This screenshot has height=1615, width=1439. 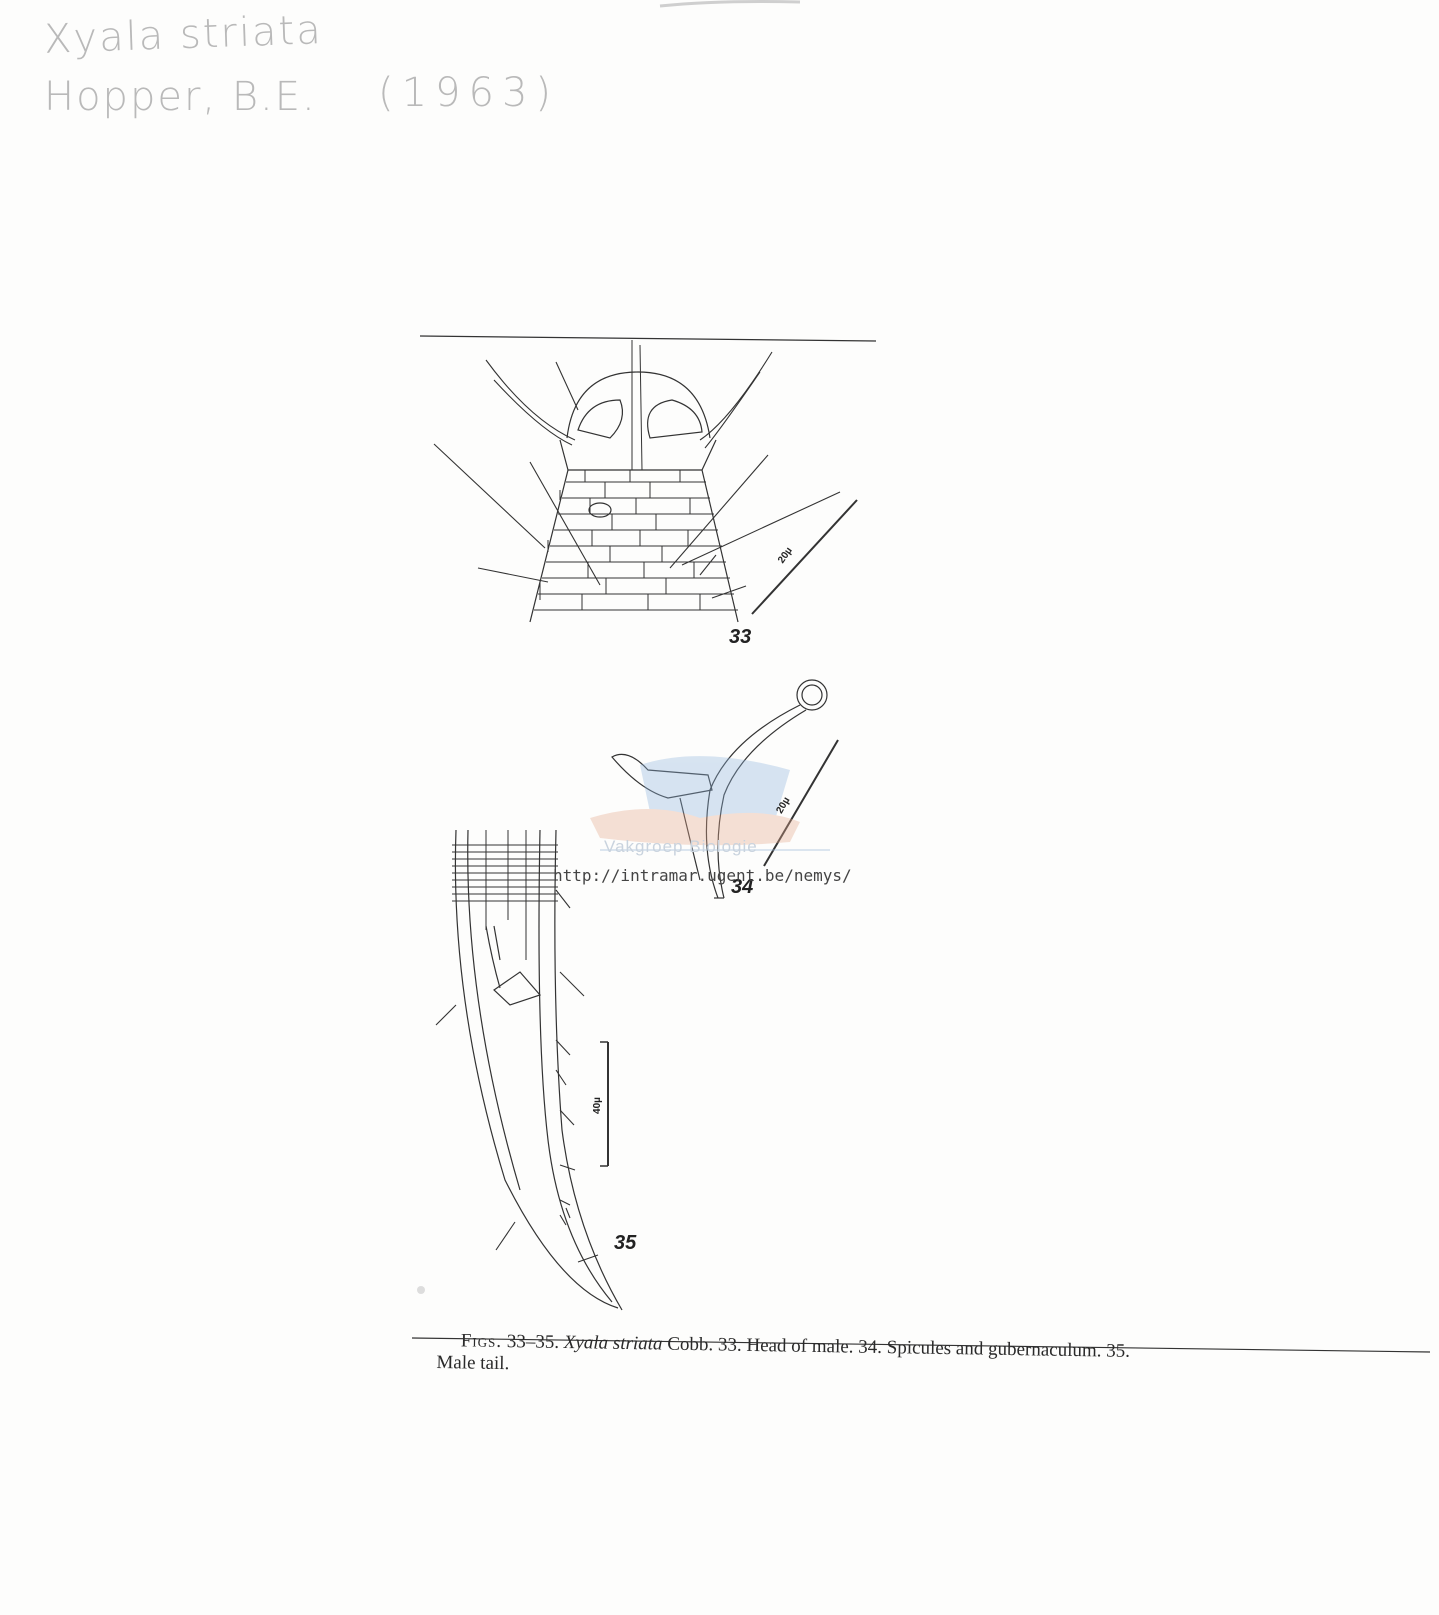 What do you see at coordinates (506, 895) in the screenshot?
I see `tail-internal-lines` at bounding box center [506, 895].